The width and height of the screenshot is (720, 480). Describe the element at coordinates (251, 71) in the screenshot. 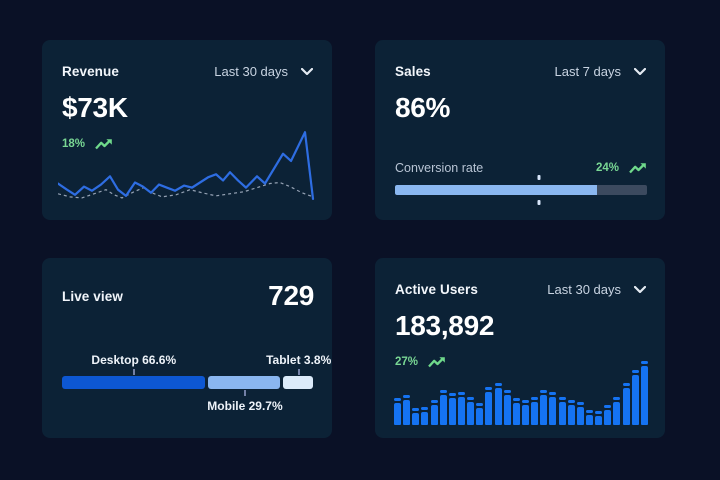

I see `revenue-period-label: Last 30 days` at that location.